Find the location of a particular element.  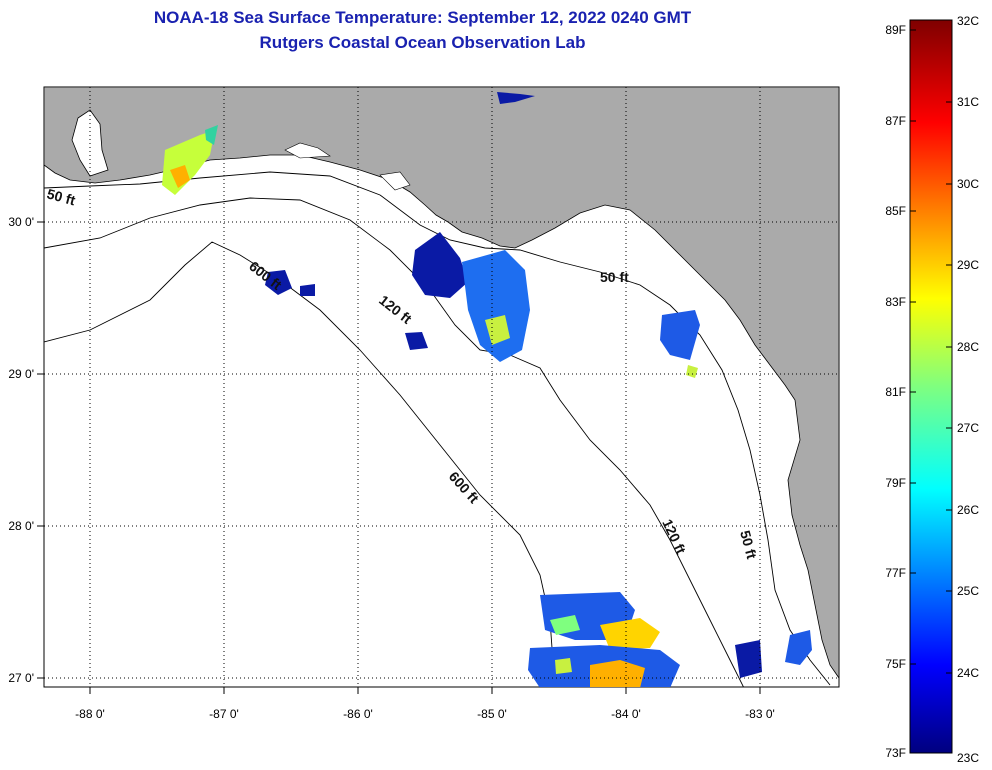

latitude-labels: 30 0' 29 0' 28 0' 27 0' is located at coordinates (21, 450).